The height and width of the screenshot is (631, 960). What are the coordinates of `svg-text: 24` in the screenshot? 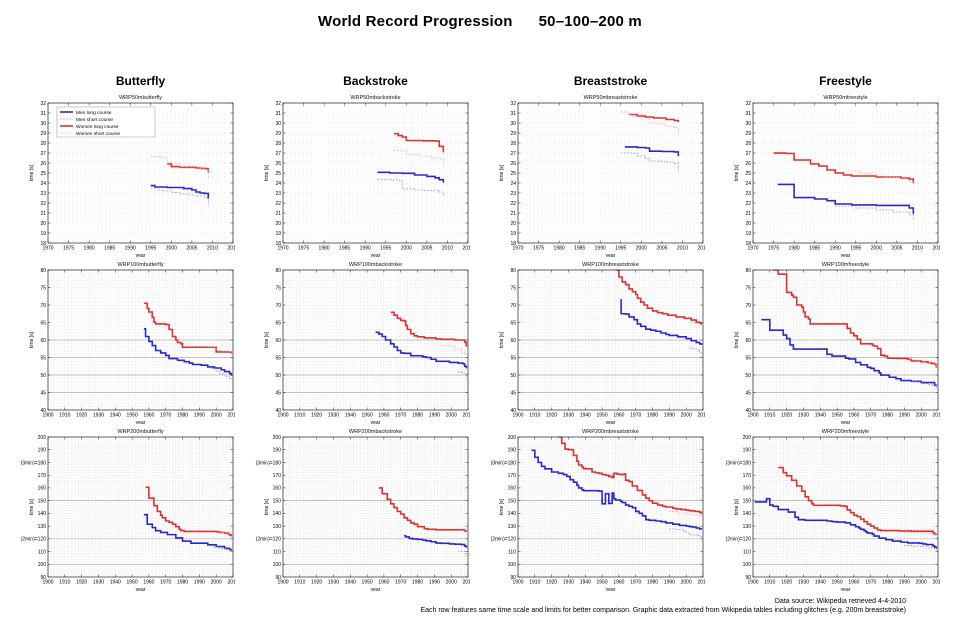 It's located at (513, 184).